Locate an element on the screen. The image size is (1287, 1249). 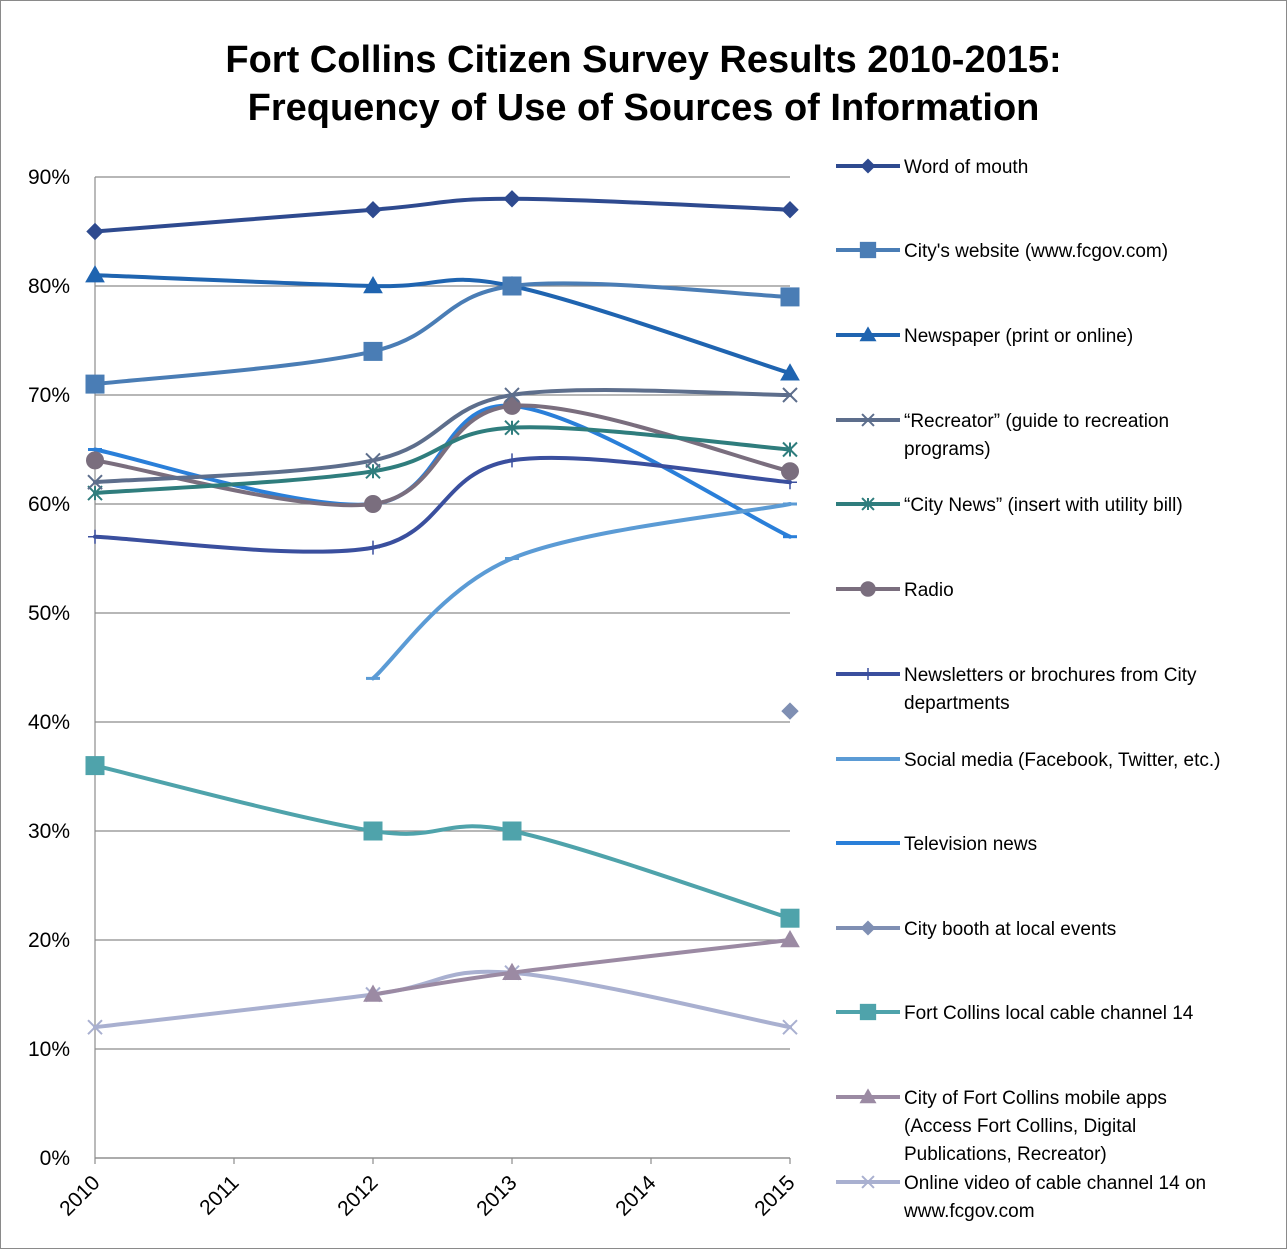
legend-label: Online video of cable channel 14 on is located at coordinates (1055, 1183).